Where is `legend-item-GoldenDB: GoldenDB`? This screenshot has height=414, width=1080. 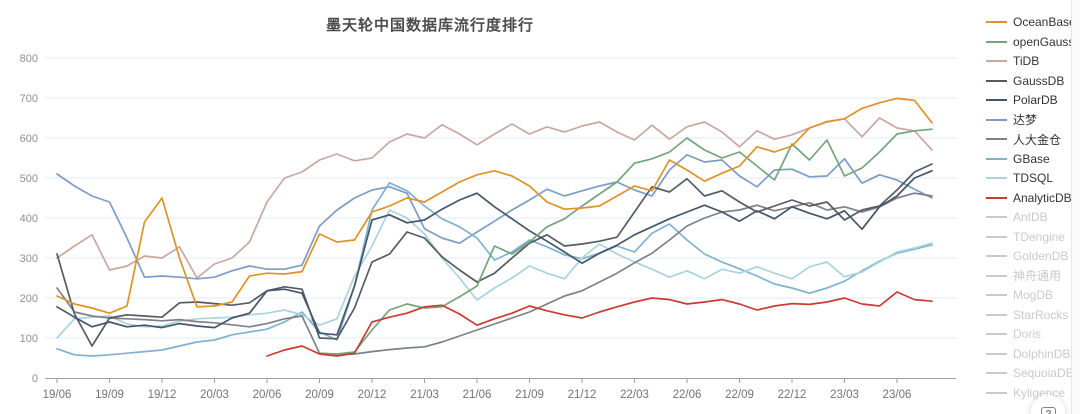
legend-item-GoldenDB: GoldenDB is located at coordinates (1027, 256).